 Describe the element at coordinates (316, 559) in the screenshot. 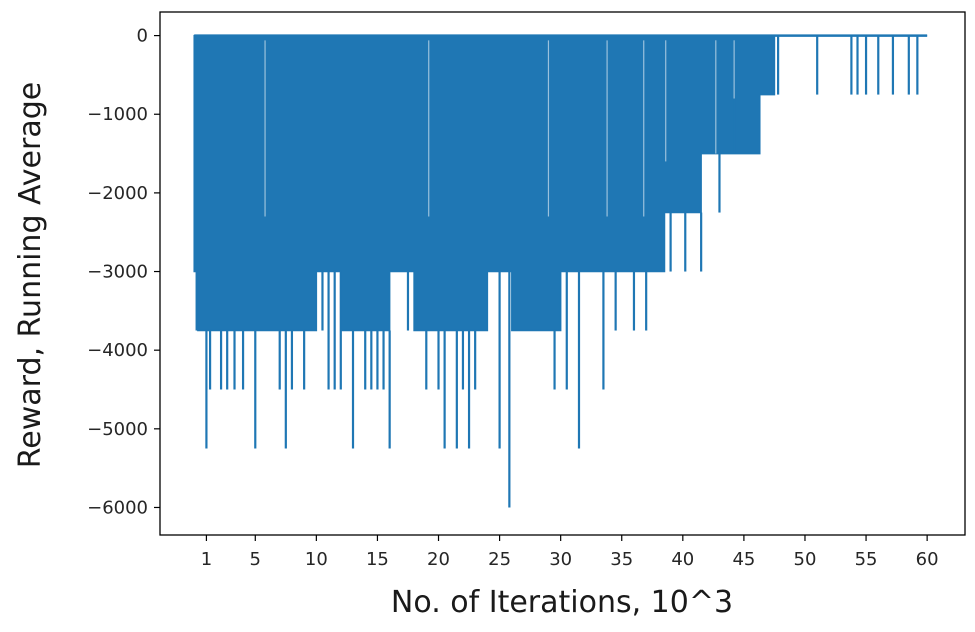

I see `x-tick-label: 10` at that location.